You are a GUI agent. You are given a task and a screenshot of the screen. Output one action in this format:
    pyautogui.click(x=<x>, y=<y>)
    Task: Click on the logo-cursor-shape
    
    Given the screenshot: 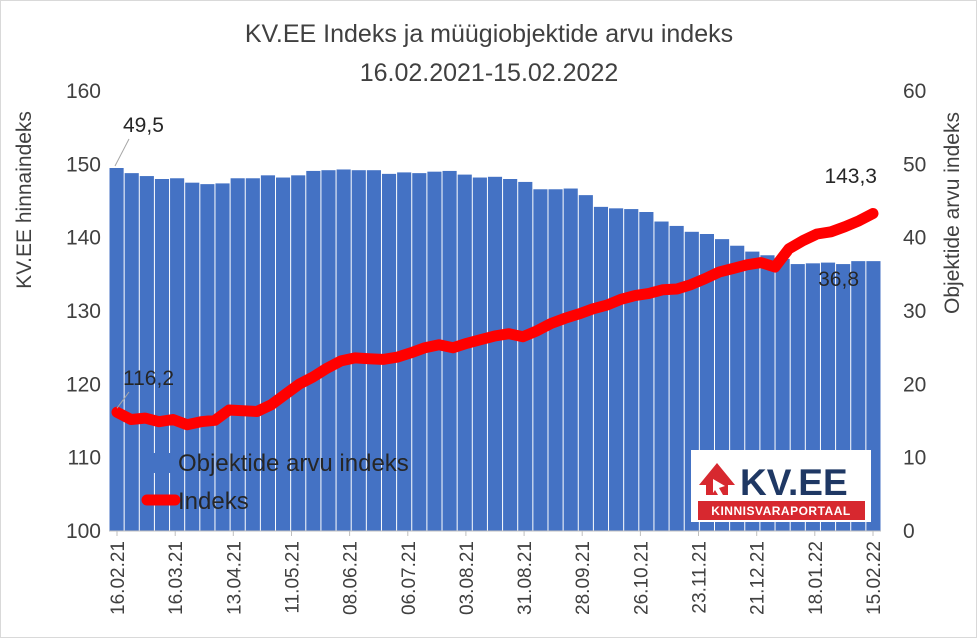 What is the action you would take?
    pyautogui.click(x=719, y=487)
    